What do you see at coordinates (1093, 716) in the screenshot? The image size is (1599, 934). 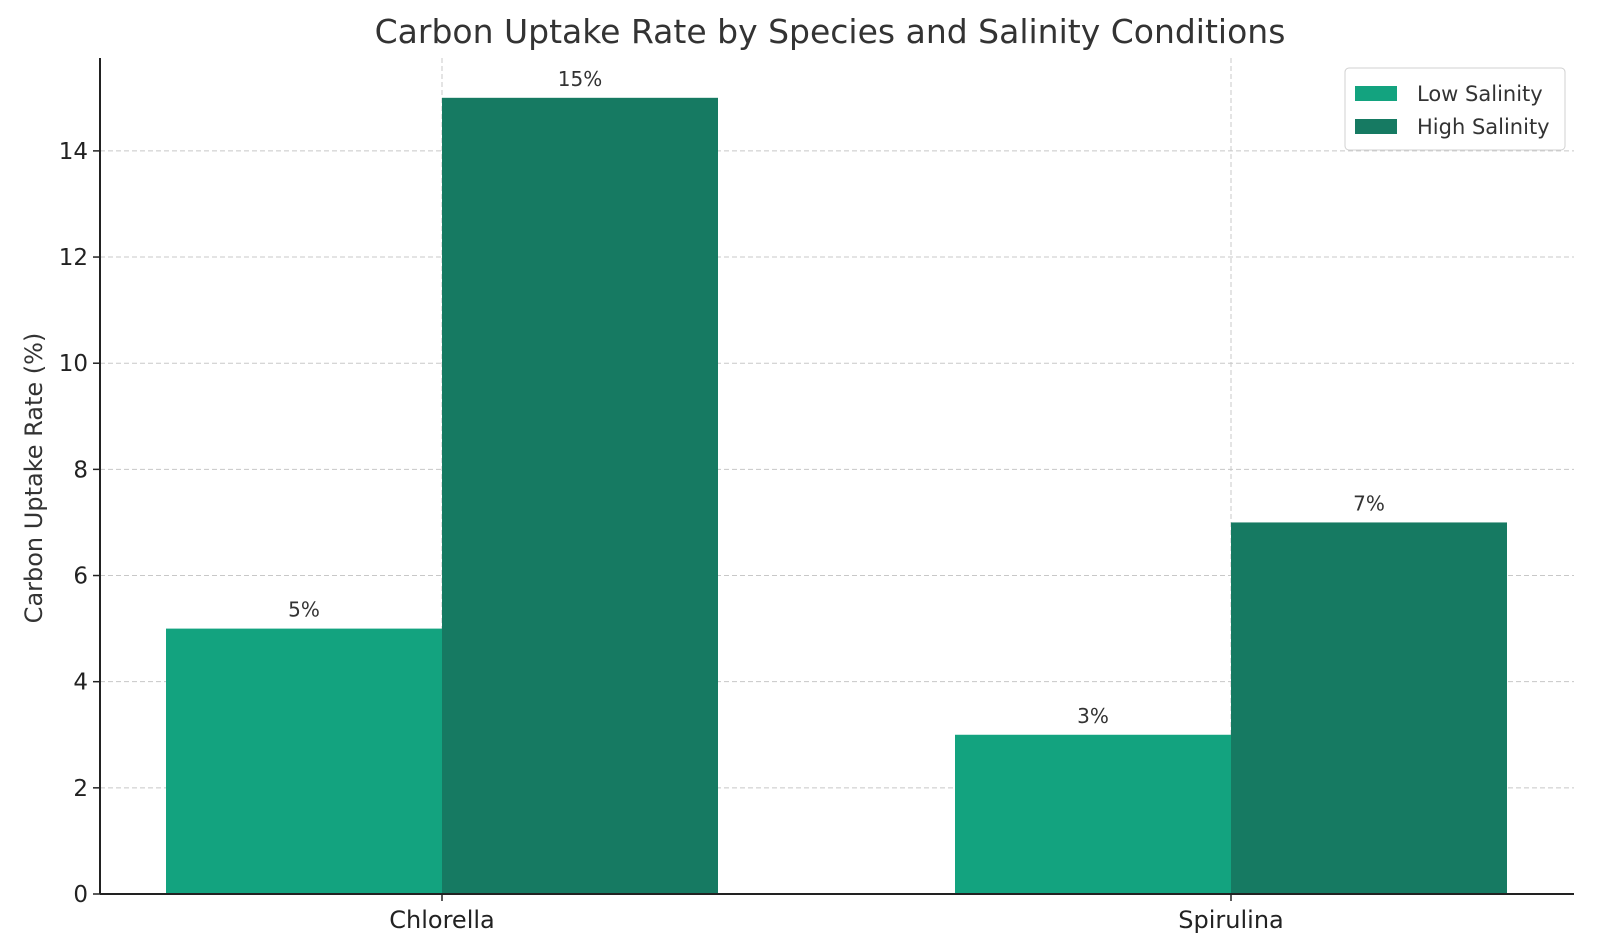 I see `bar-data-label: 3%` at bounding box center [1093, 716].